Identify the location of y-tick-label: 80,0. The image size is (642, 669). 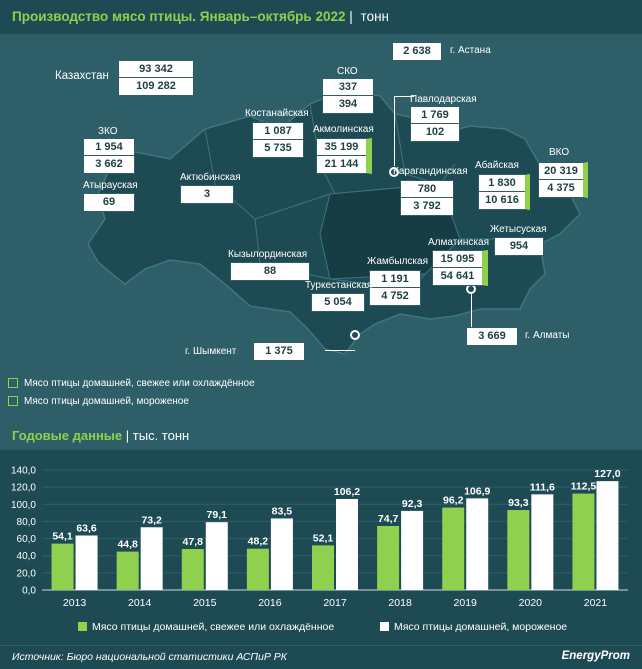
(27, 522).